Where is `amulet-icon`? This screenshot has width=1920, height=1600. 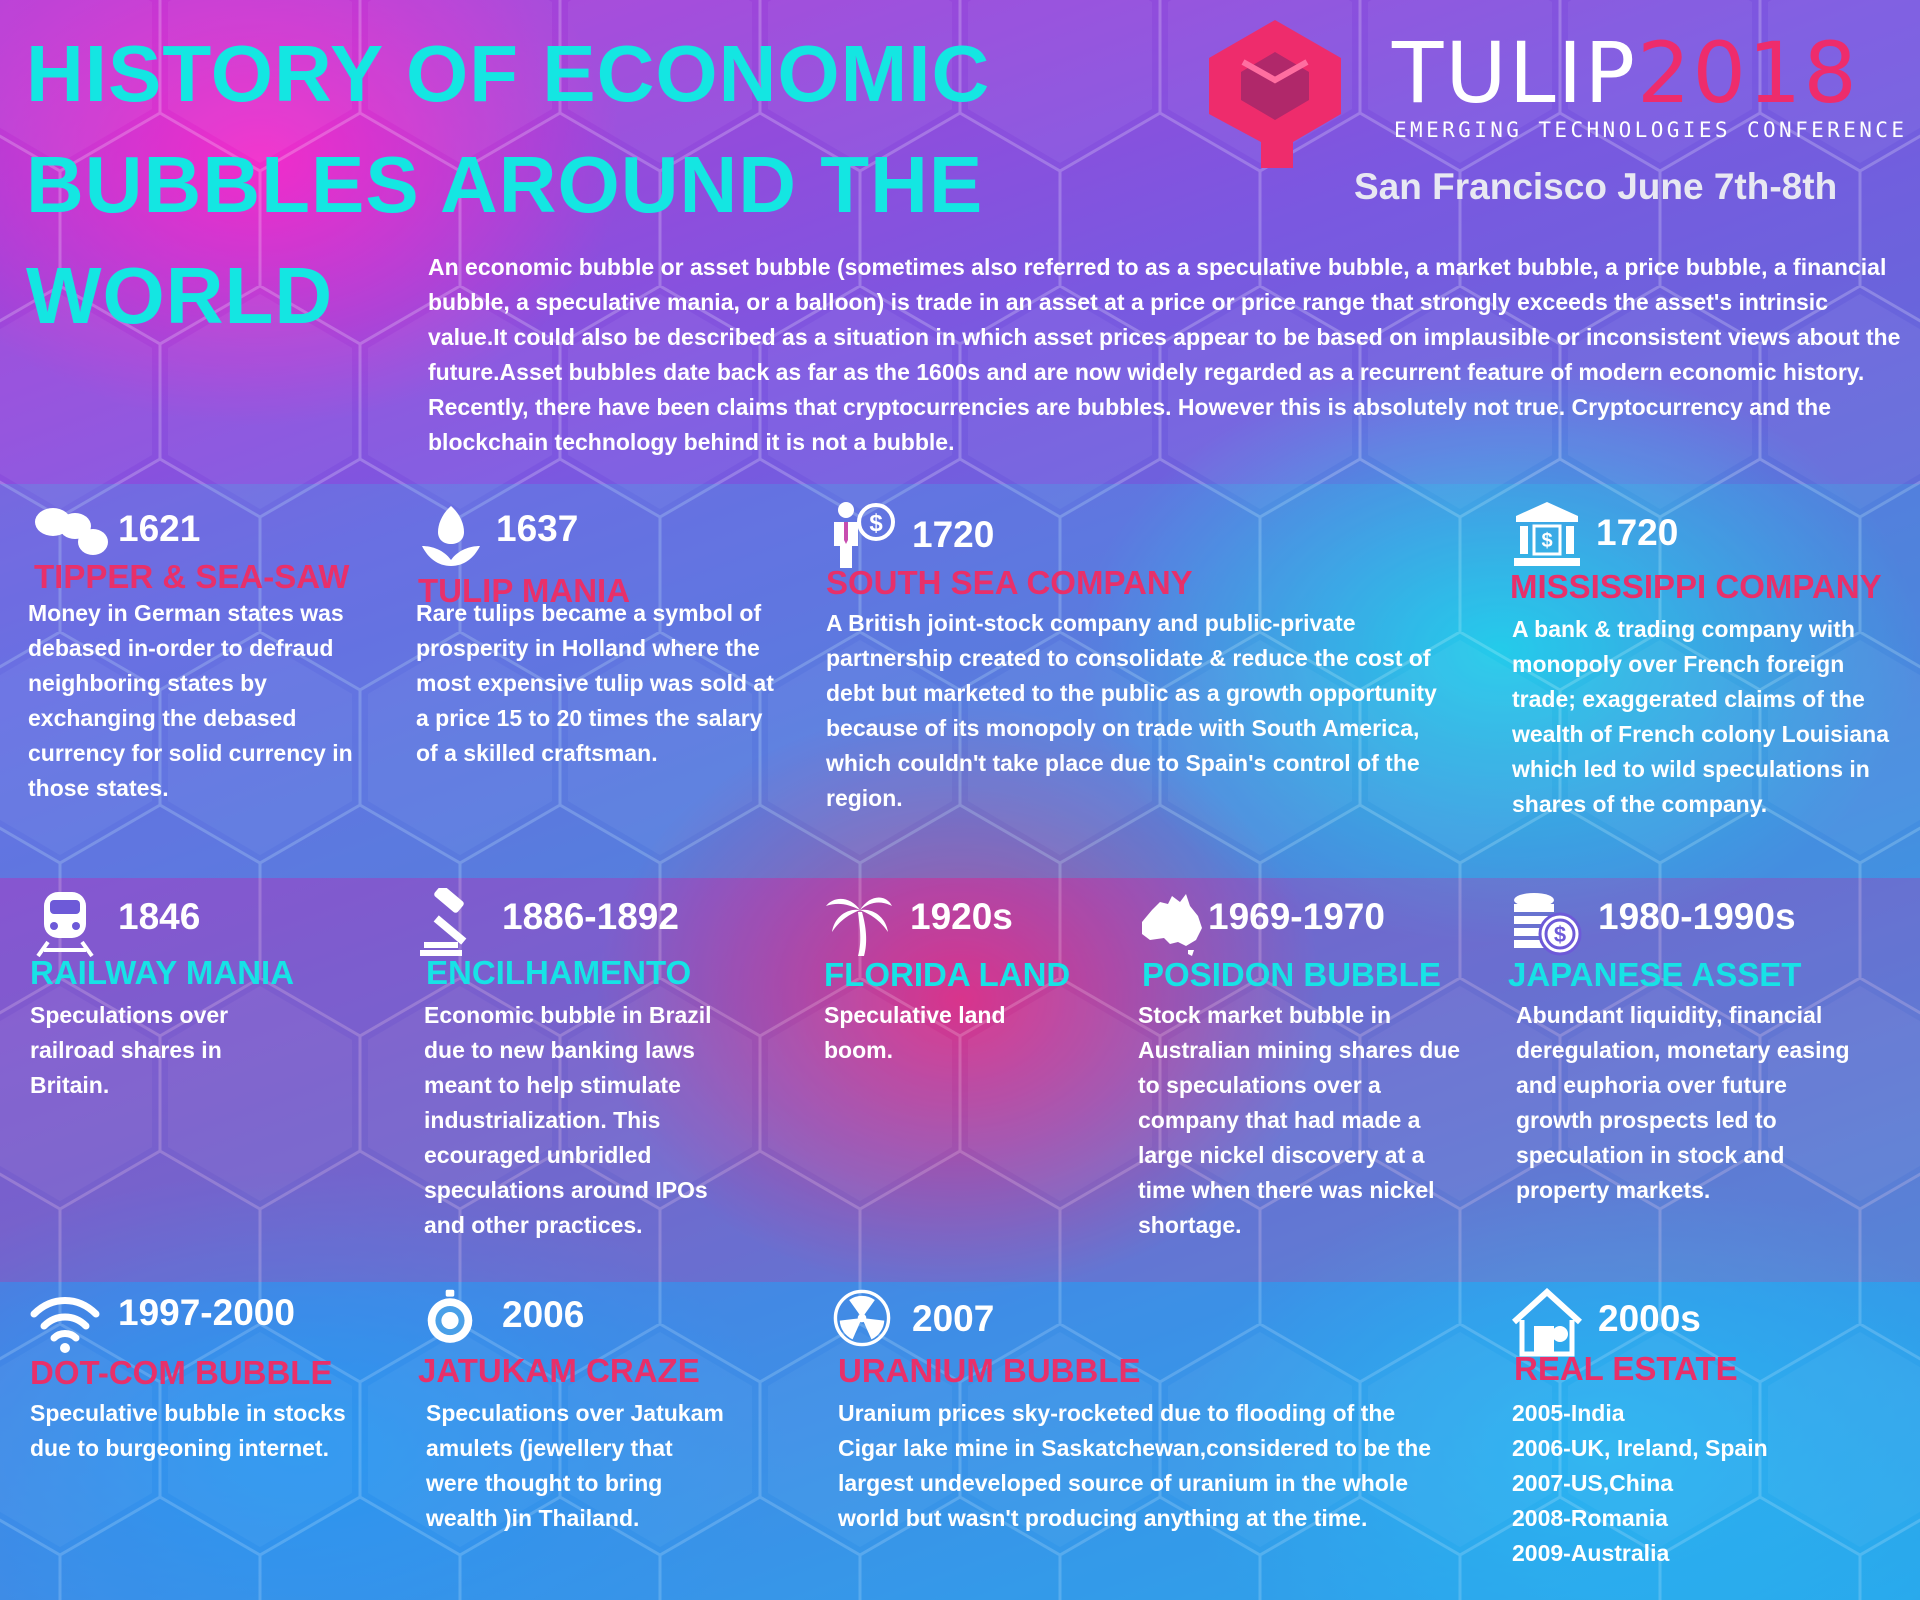 amulet-icon is located at coordinates (450, 1316).